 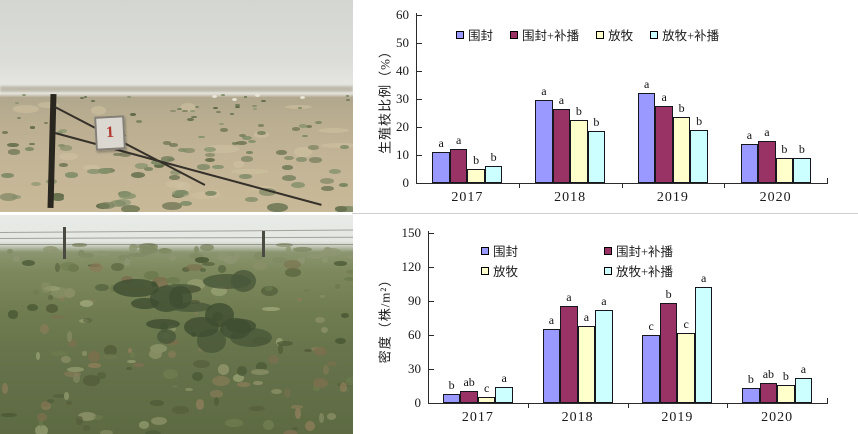 What do you see at coordinates (428, 317) in the screenshot?
I see `y-axis-line` at bounding box center [428, 317].